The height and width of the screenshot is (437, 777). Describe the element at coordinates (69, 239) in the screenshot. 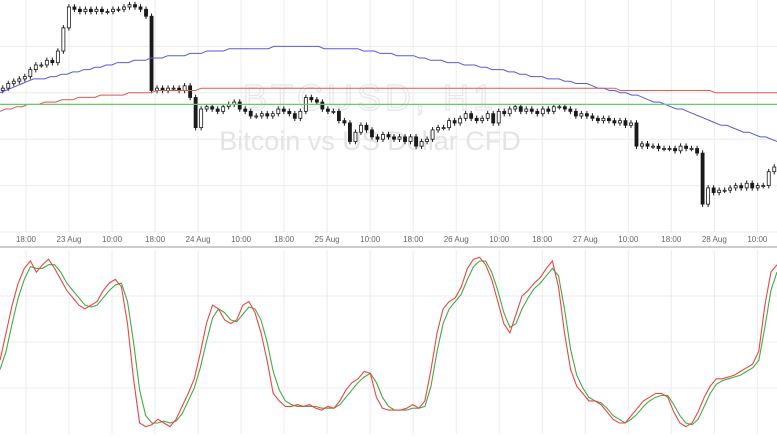

I see `x-tick-label: 23 Aug` at that location.